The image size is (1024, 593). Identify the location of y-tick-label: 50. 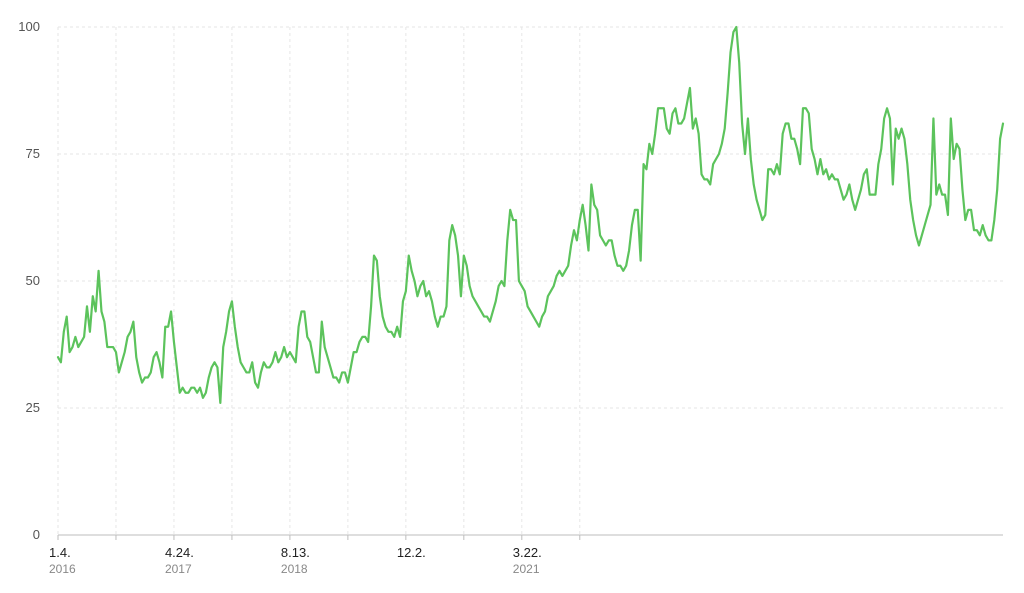
(33, 280).